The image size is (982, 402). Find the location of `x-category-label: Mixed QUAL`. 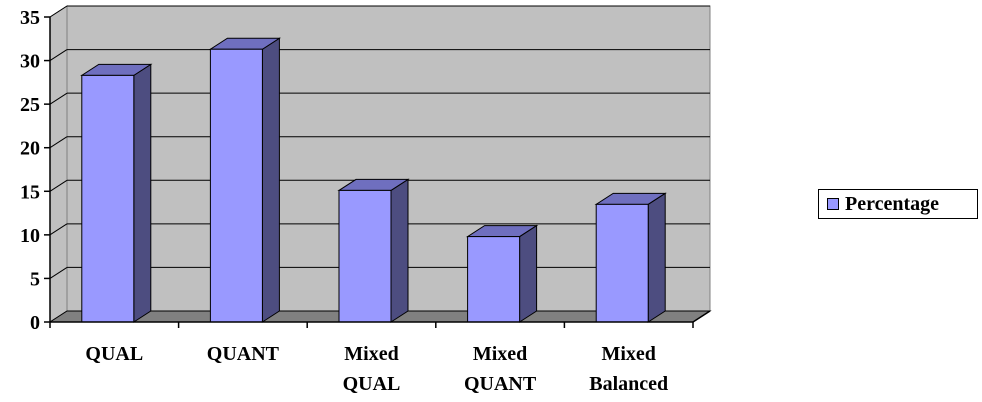

x-category-label: Mixed QUAL is located at coordinates (372, 369).